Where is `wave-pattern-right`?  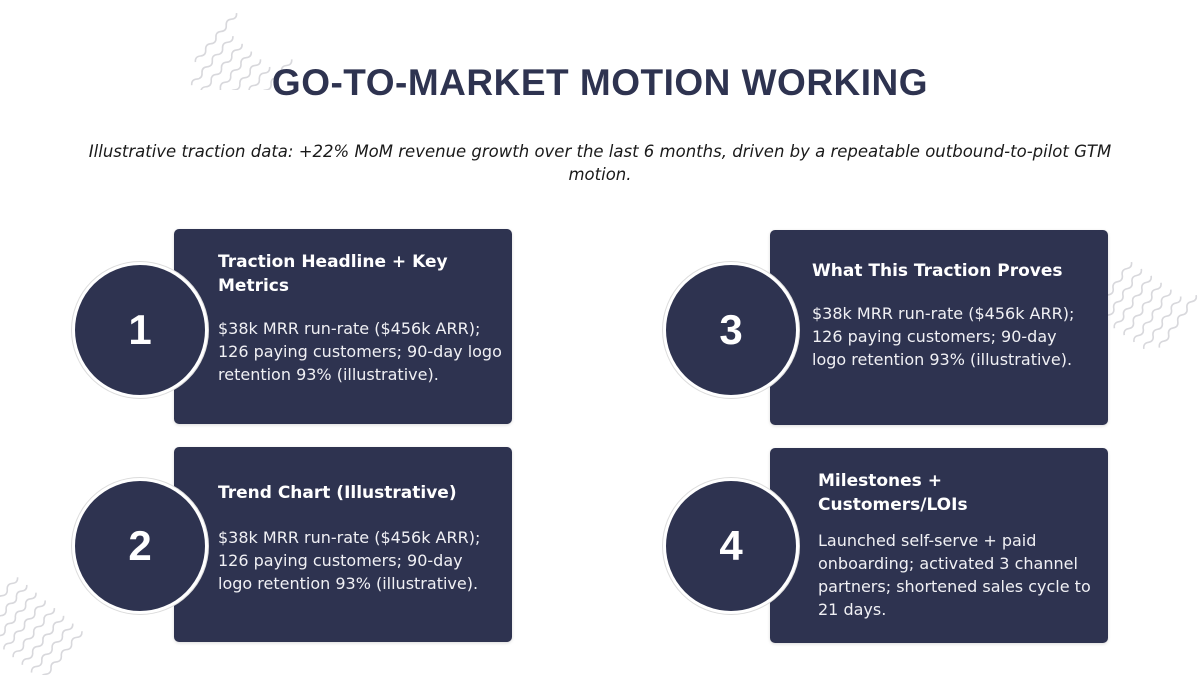
wave-pattern-right is located at coordinates (1152, 305).